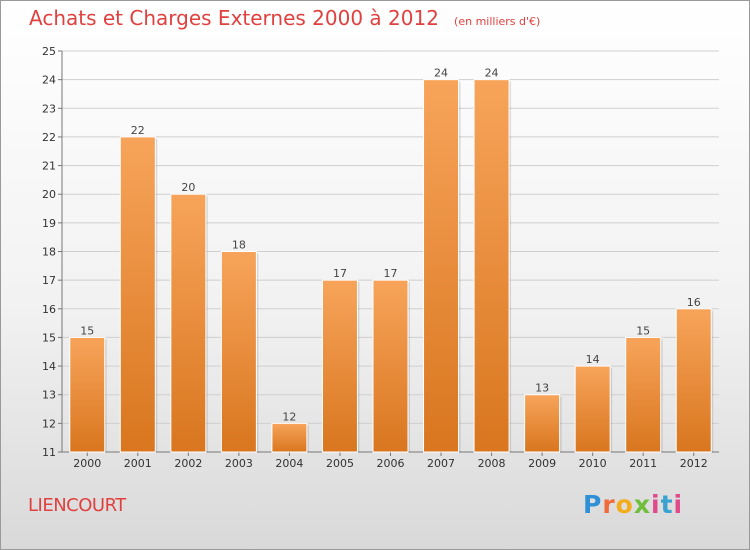 This screenshot has height=550, width=750. I want to click on data-label: 16, so click(694, 302).